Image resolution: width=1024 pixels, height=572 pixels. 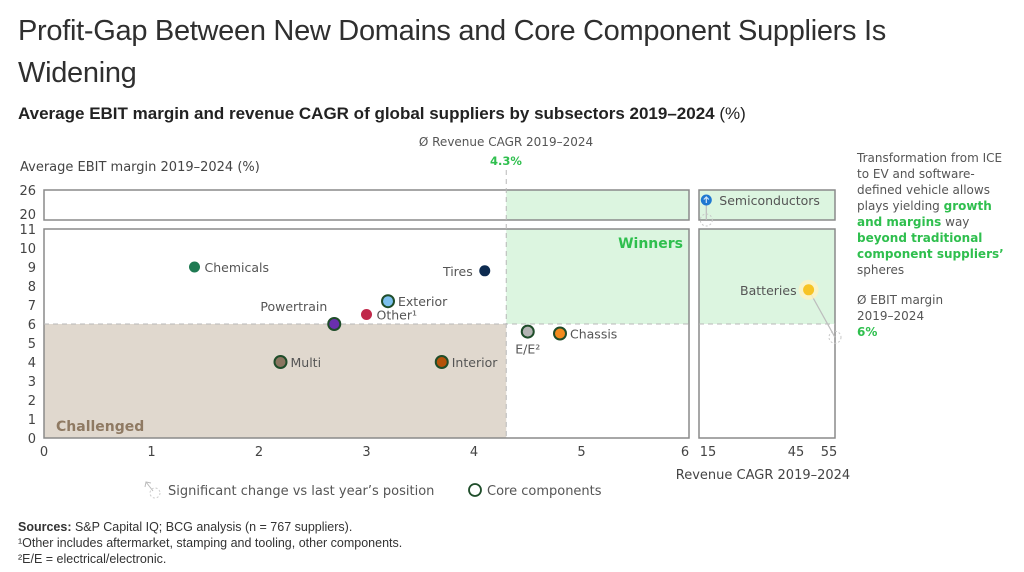 What do you see at coordinates (891, 316) in the screenshot?
I see `avg-ebit-label-2: 2019–2024` at bounding box center [891, 316].